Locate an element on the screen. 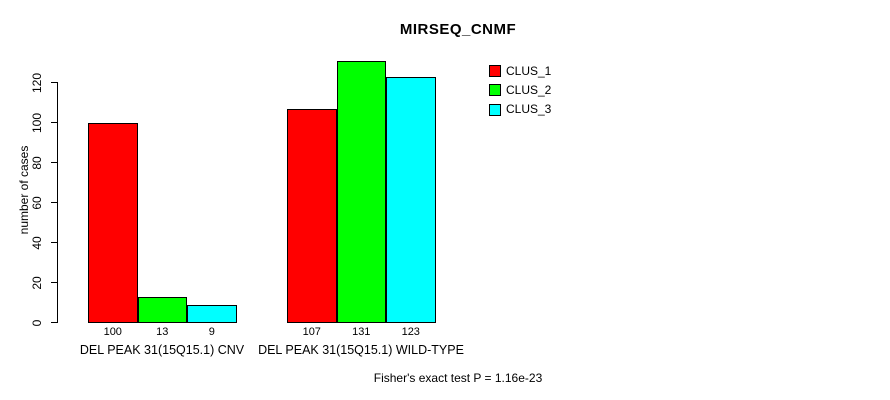 This screenshot has width=890, height=400. bar-value-label: 131 is located at coordinates (361, 332).